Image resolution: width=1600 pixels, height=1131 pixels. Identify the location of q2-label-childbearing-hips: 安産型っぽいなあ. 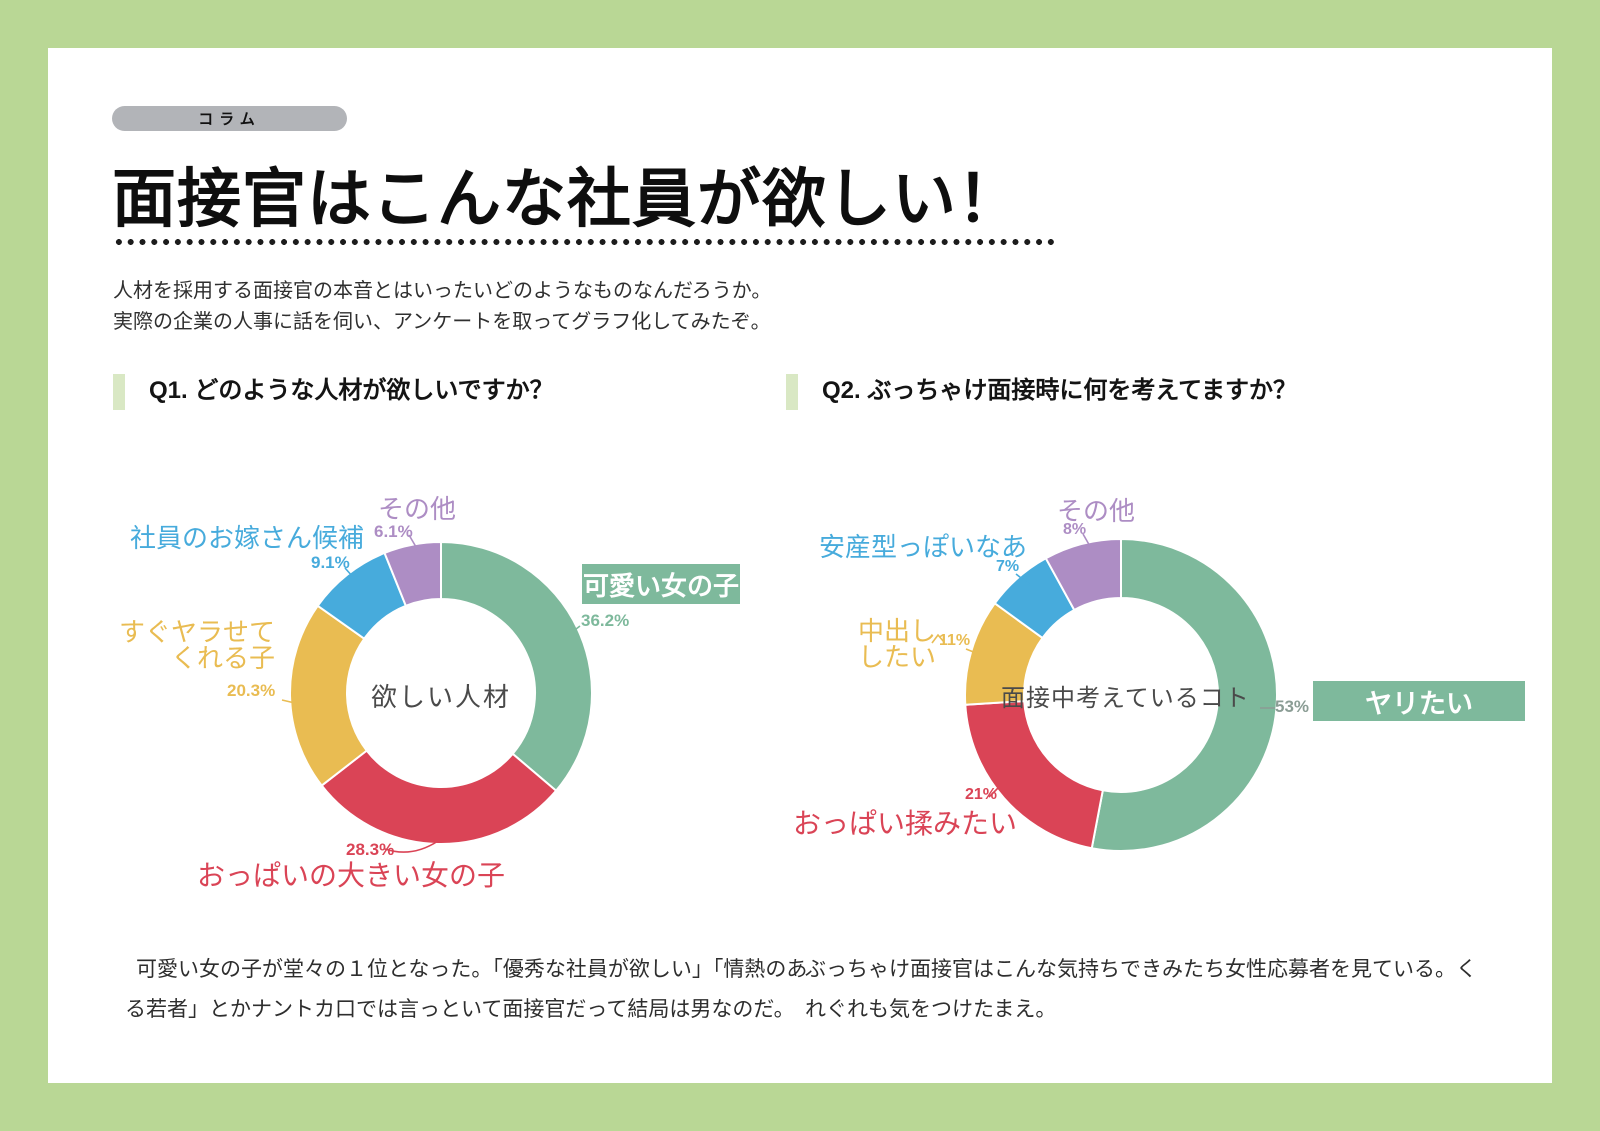
(923, 547).